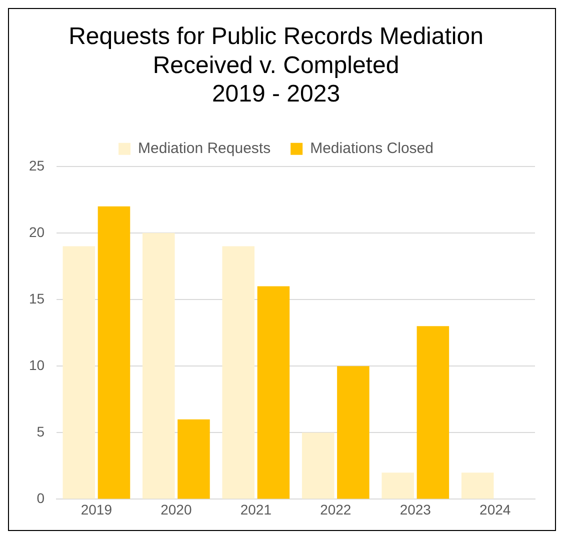 This screenshot has height=539, width=564. What do you see at coordinates (36, 298) in the screenshot?
I see `y-tick-label: 15` at bounding box center [36, 298].